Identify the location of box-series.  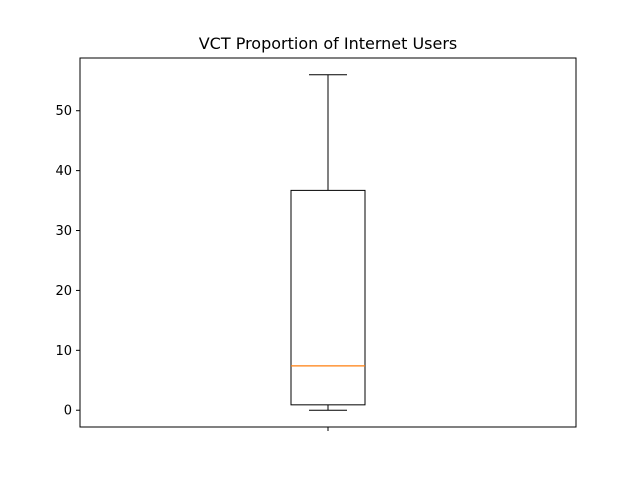
(328, 242).